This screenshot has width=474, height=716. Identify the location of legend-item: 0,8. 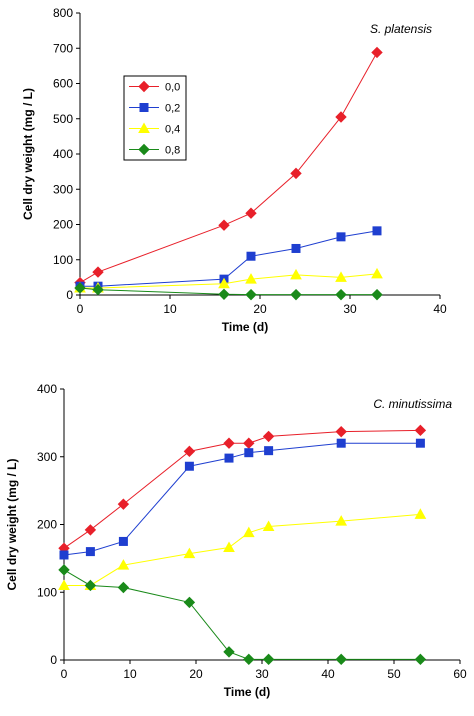
(154, 150).